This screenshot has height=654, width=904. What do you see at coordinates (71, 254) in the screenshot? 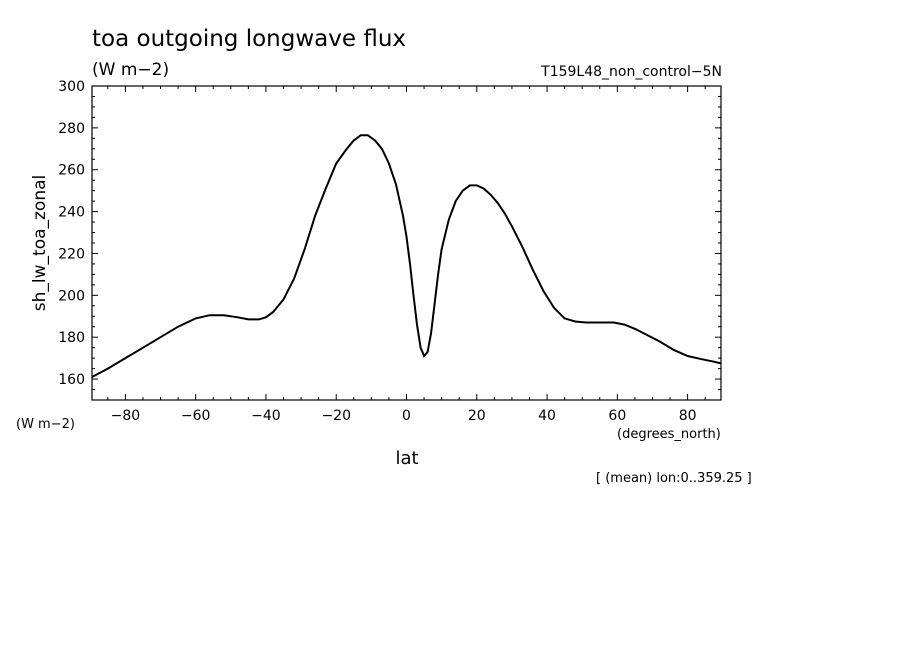
I see `y-tick-label: 220` at bounding box center [71, 254].